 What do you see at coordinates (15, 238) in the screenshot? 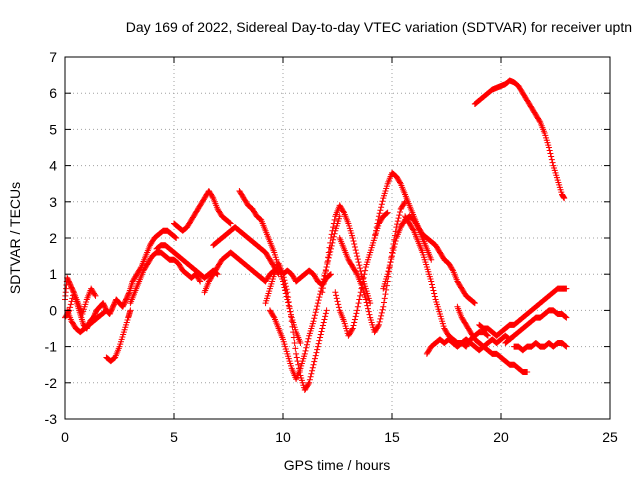
I see `y-axis-title: SDTVAR / TECUs` at bounding box center [15, 238].